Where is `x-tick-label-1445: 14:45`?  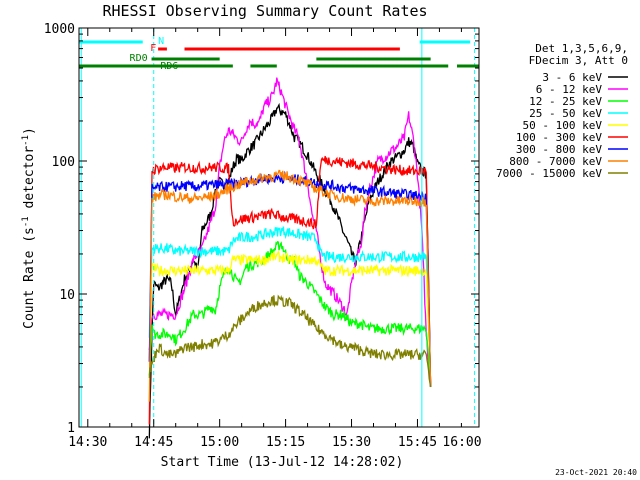 x-tick-label-1445: 14:45 is located at coordinates (153, 442).